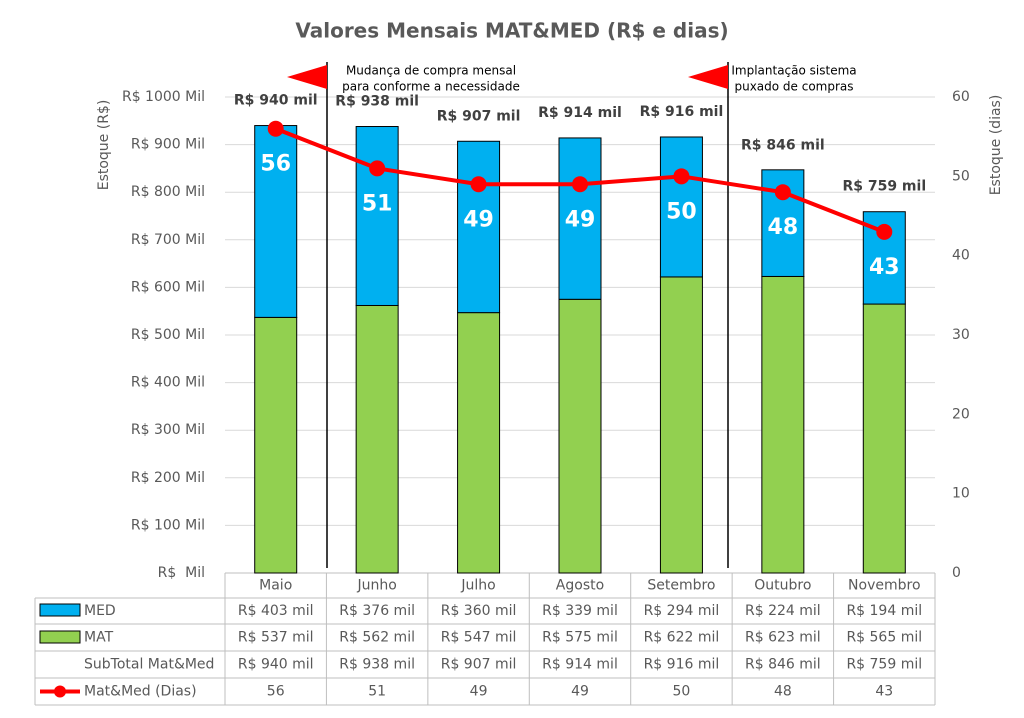 The image size is (1024, 718). What do you see at coordinates (884, 611) in the screenshot?
I see `table-cell: R$ 194 mil` at bounding box center [884, 611].